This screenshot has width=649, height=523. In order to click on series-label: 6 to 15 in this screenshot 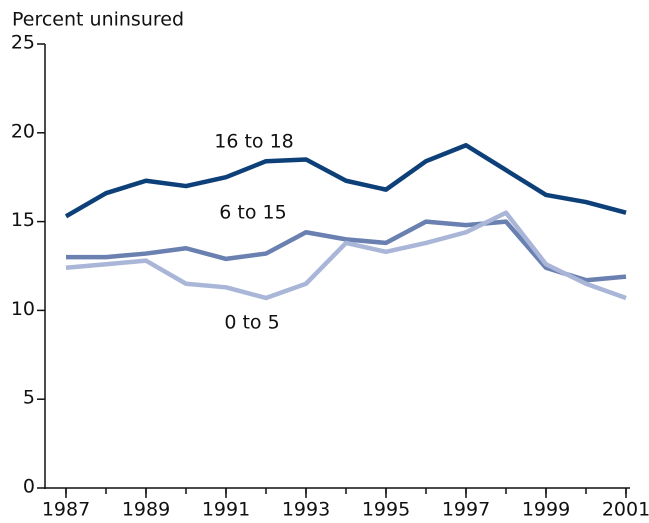, I will do `click(252, 213)`.